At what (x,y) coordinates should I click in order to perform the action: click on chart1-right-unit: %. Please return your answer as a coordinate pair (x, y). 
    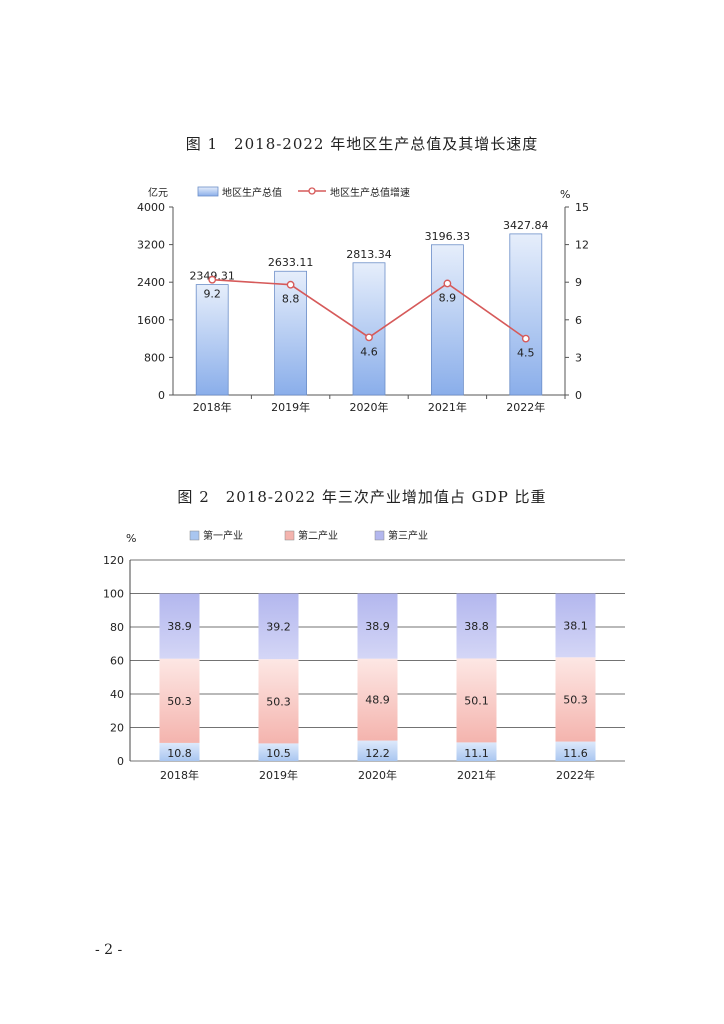
    Looking at the image, I should click on (565, 194).